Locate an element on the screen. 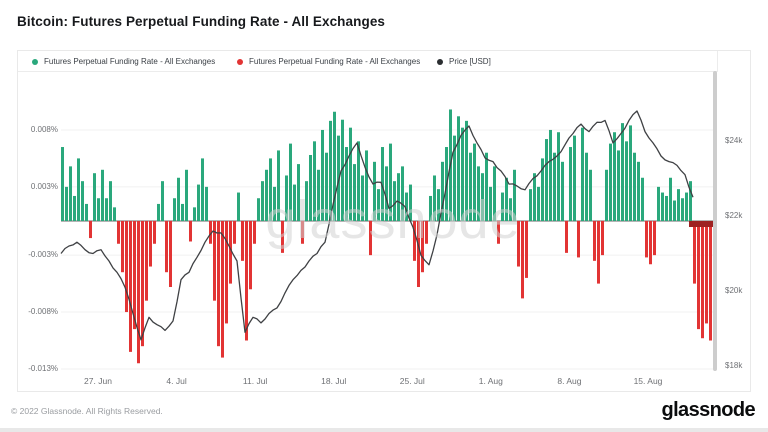 Image resolution: width=768 pixels, height=432 pixels. legend-item-3: Price [USD] is located at coordinates (464, 61).